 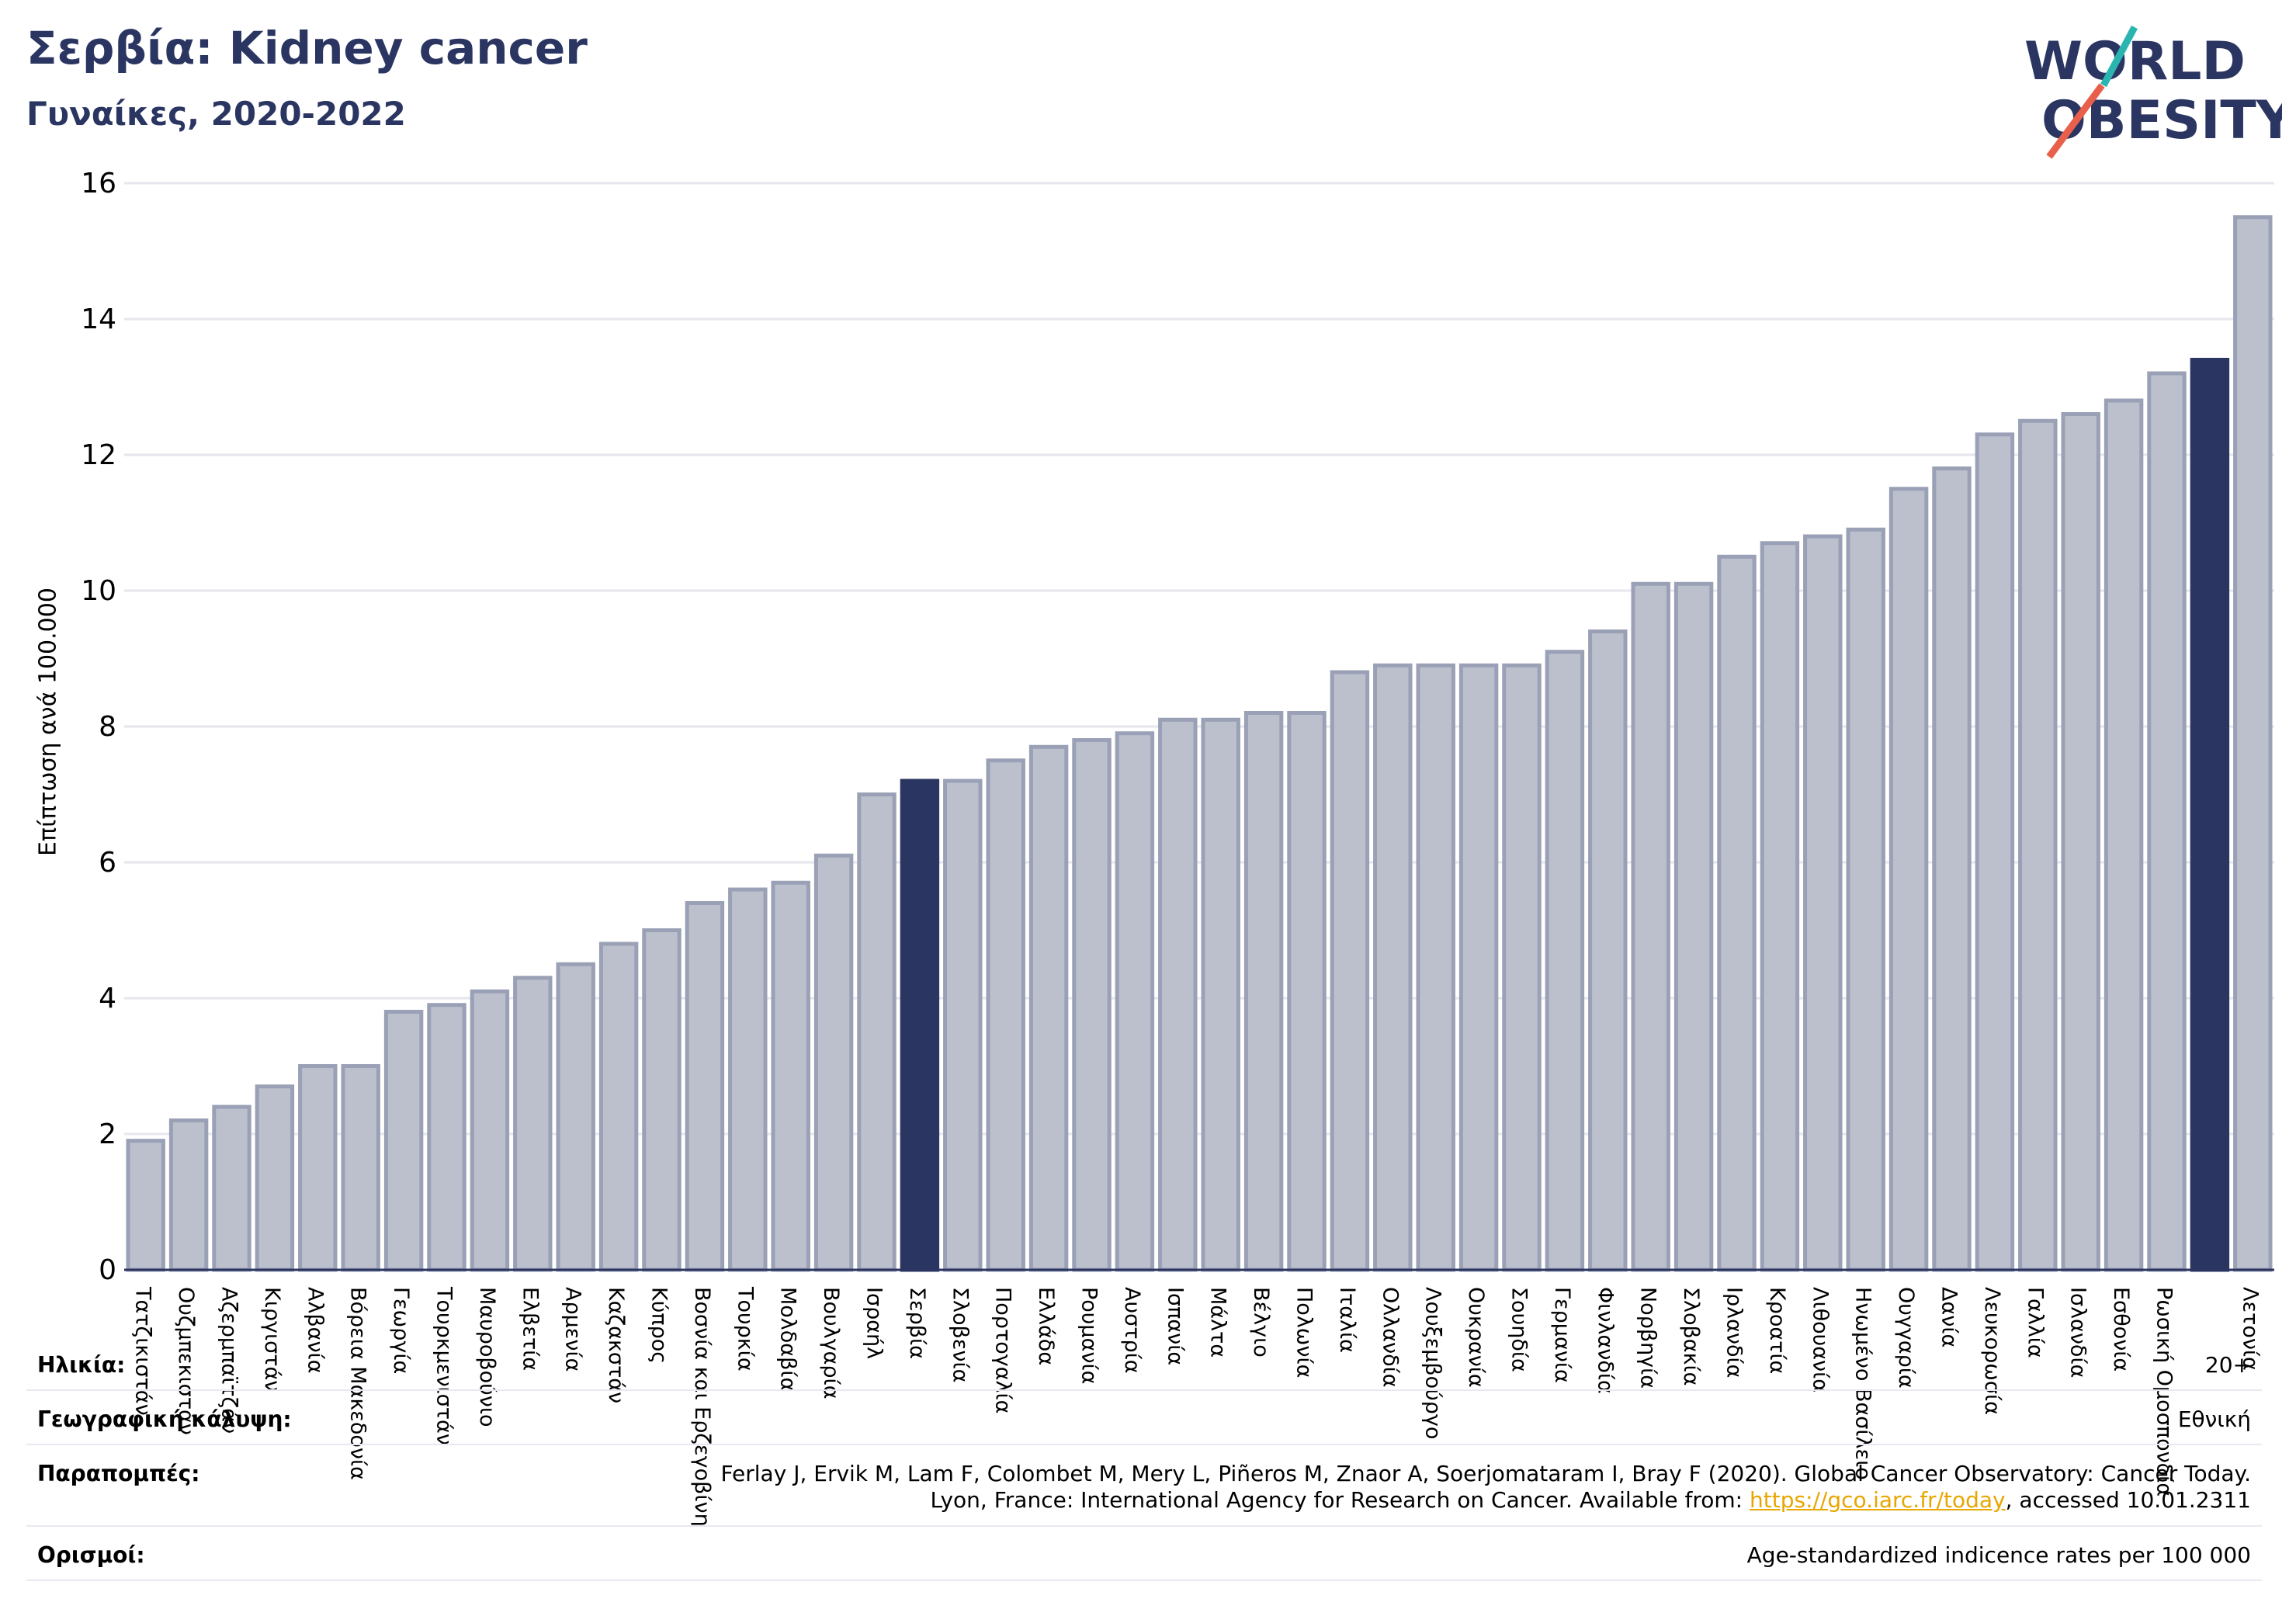 What do you see at coordinates (1820, 1339) in the screenshot?
I see `x-tick-label: Λιθουανία` at bounding box center [1820, 1339].